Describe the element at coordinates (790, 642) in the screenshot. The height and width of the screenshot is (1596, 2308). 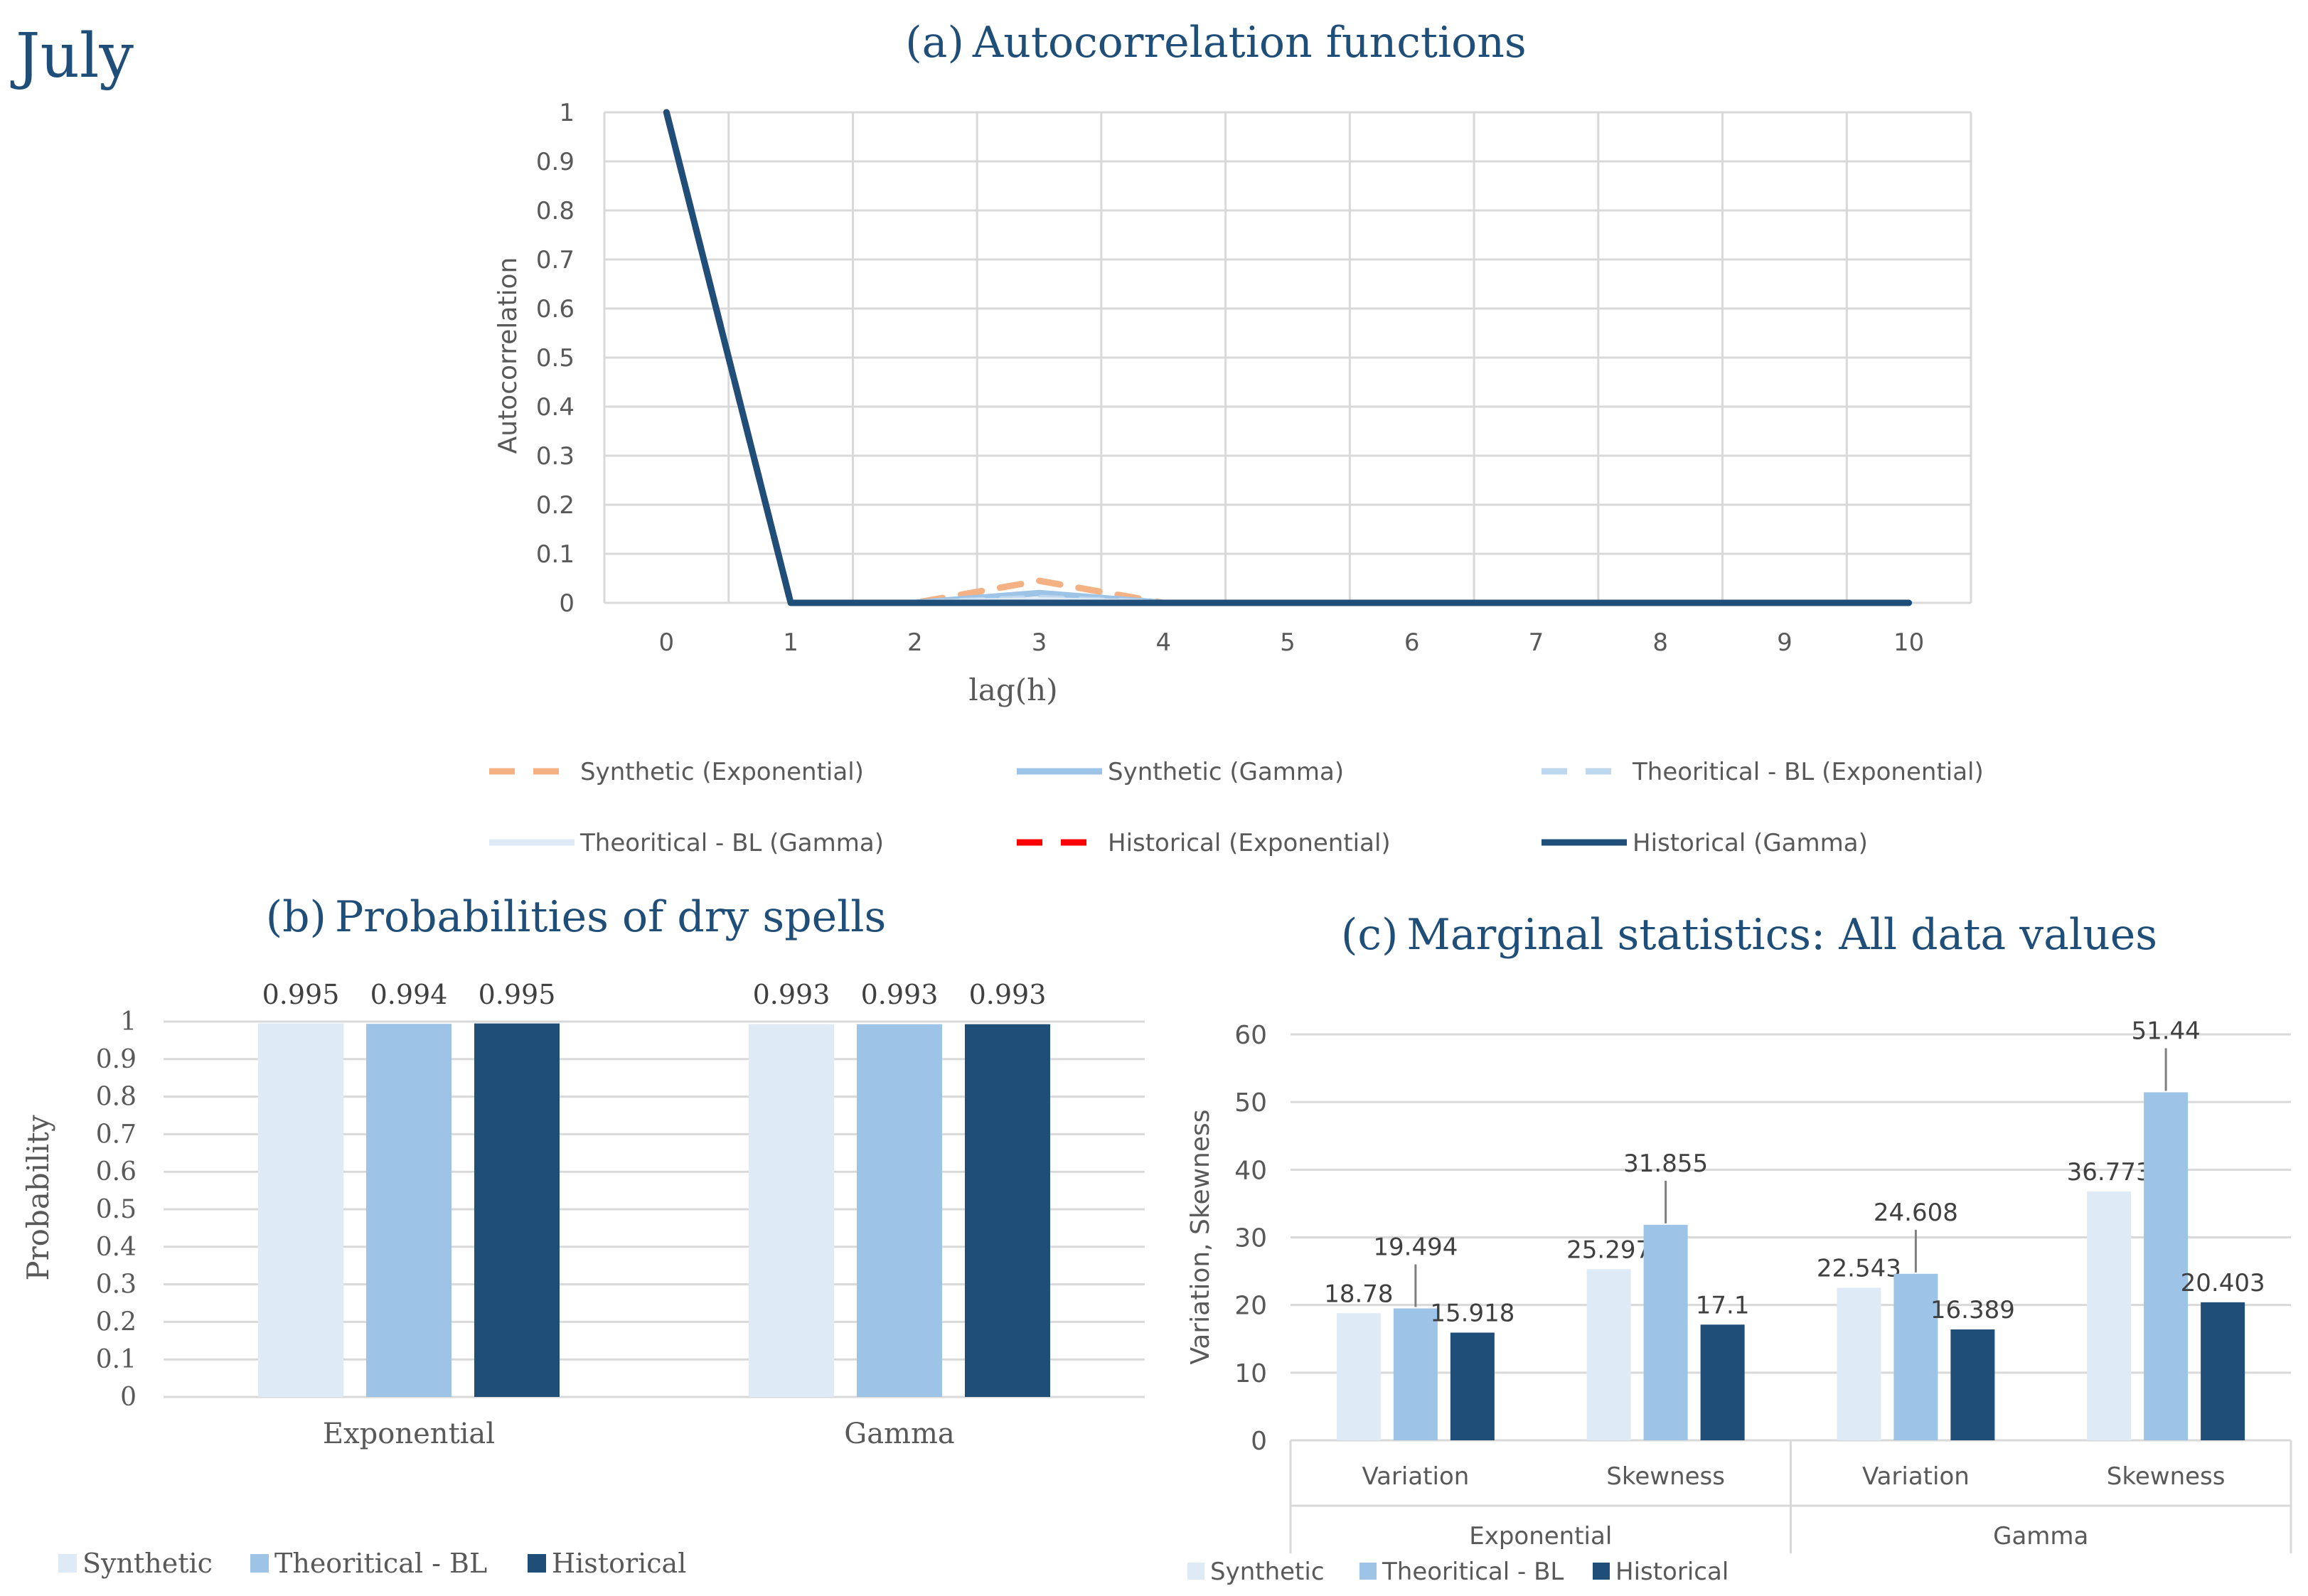
I see `x-tick-label: 1` at that location.